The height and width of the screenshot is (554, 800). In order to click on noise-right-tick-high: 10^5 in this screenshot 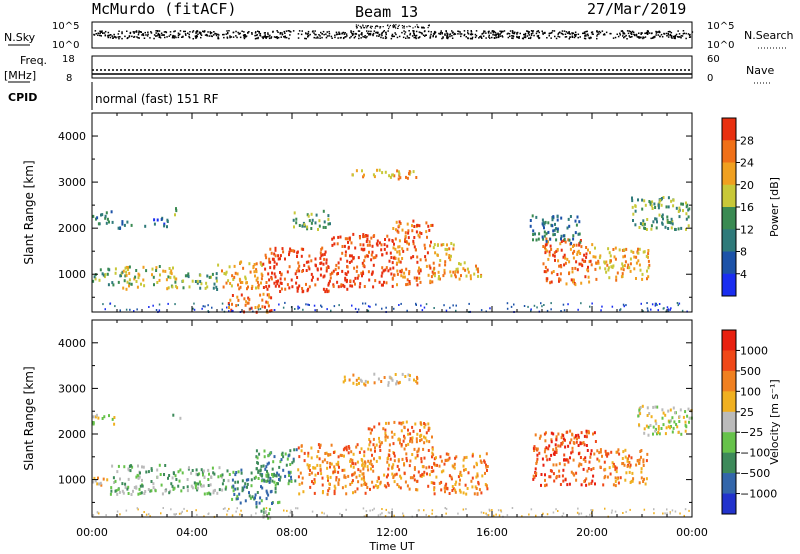, I will do `click(720, 26)`.